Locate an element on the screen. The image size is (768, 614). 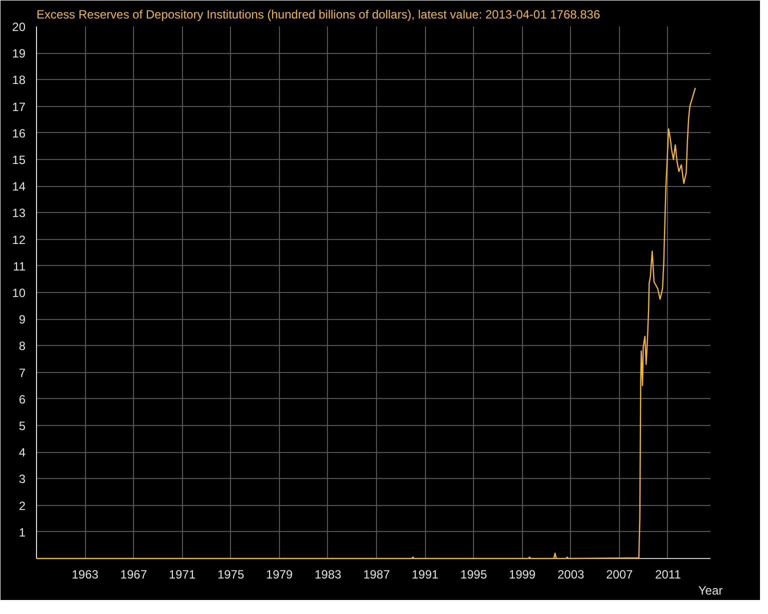
y-tick-label: 17 is located at coordinates (19, 107).